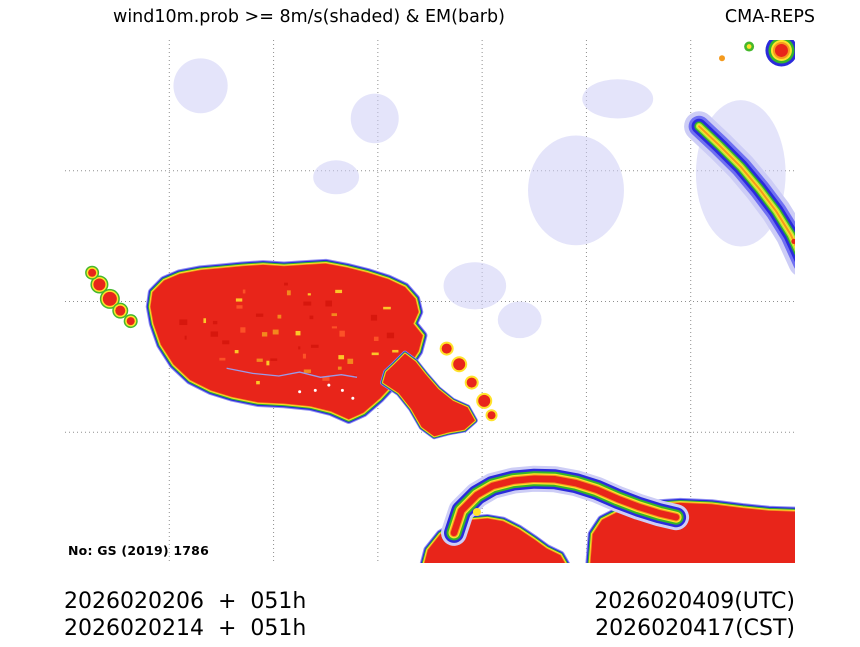 The width and height of the screenshot is (860, 647). What do you see at coordinates (309, 17) in the screenshot?
I see `chart-title: wind10m.prob >= 8m/s(shaded) & EM(barb)` at bounding box center [309, 17].